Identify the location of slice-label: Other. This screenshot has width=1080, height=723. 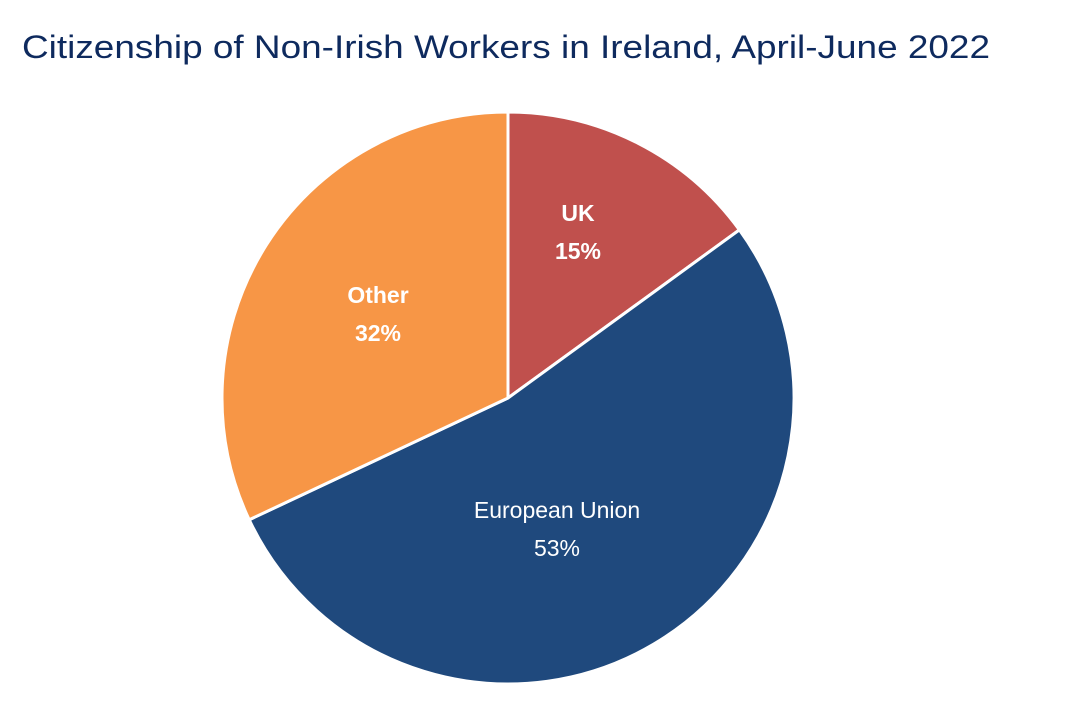
(377, 295).